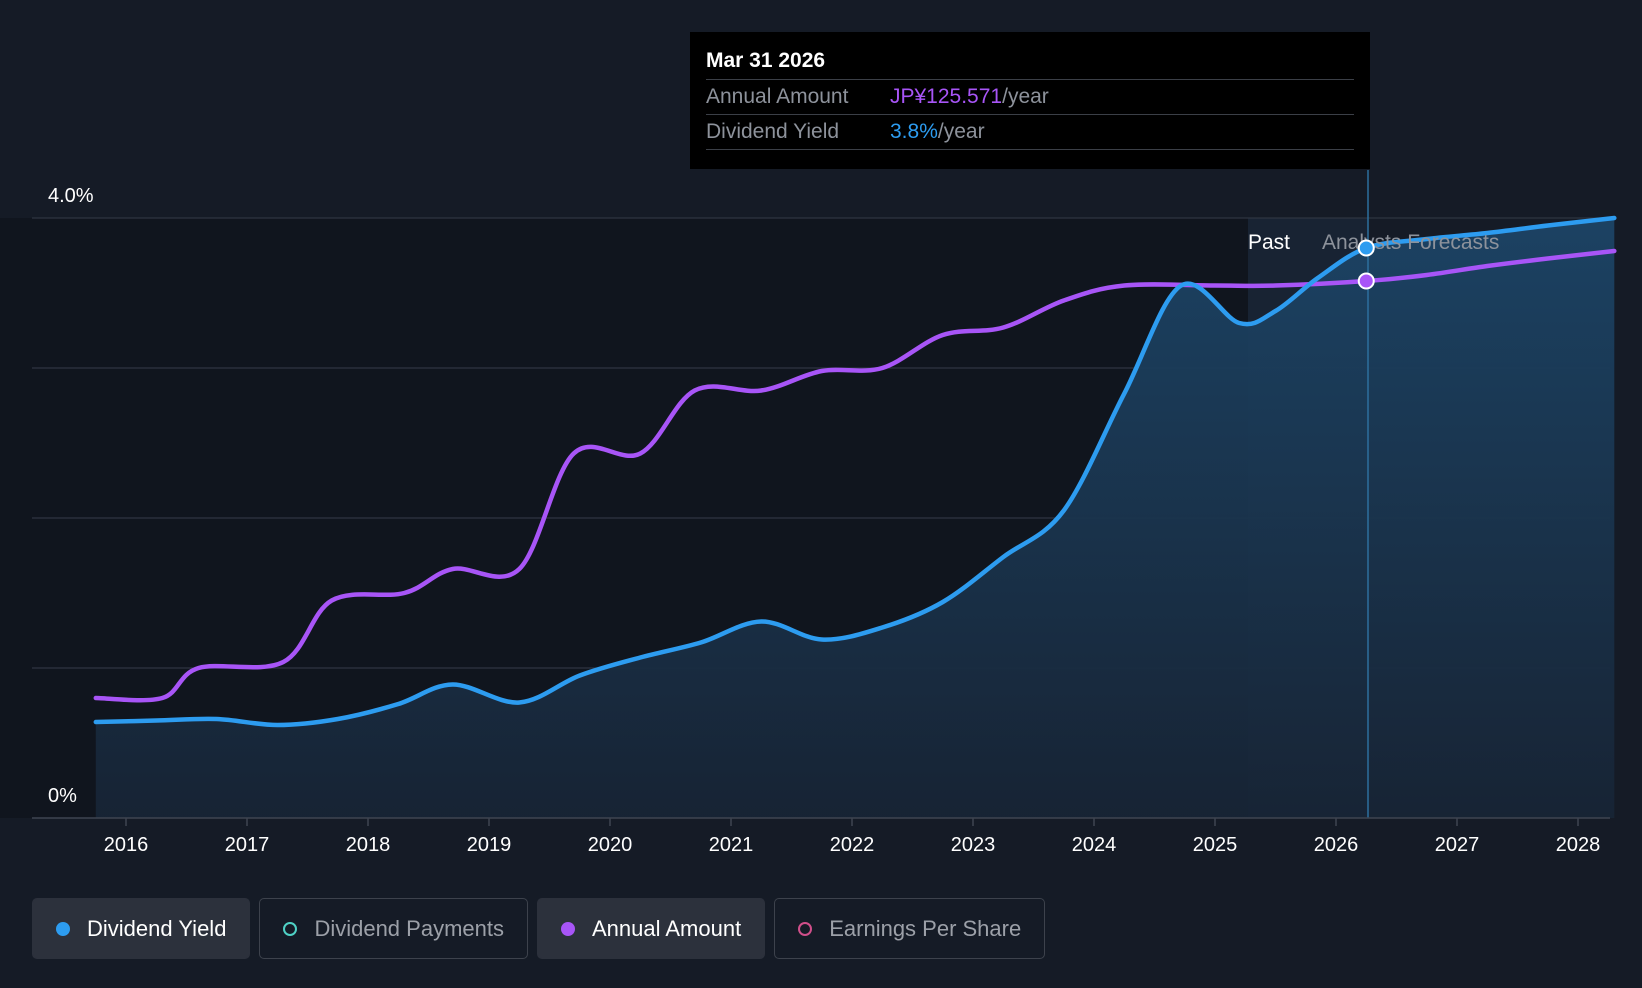 This screenshot has height=988, width=1642. Describe the element at coordinates (1269, 242) in the screenshot. I see `past-label: Past` at that location.